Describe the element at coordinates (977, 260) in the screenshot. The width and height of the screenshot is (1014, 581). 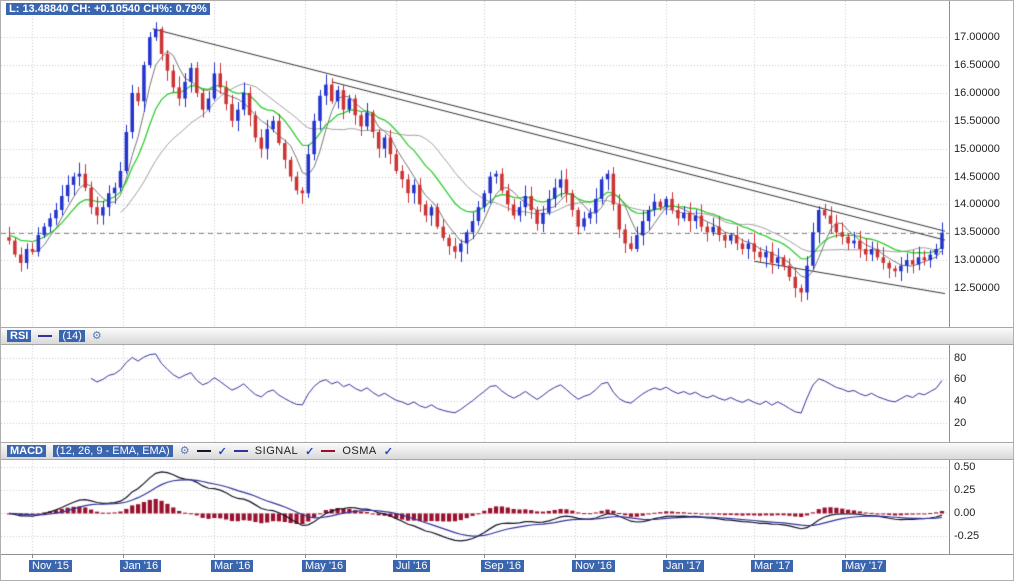
I see `y-tick-label: 13.00000` at that location.